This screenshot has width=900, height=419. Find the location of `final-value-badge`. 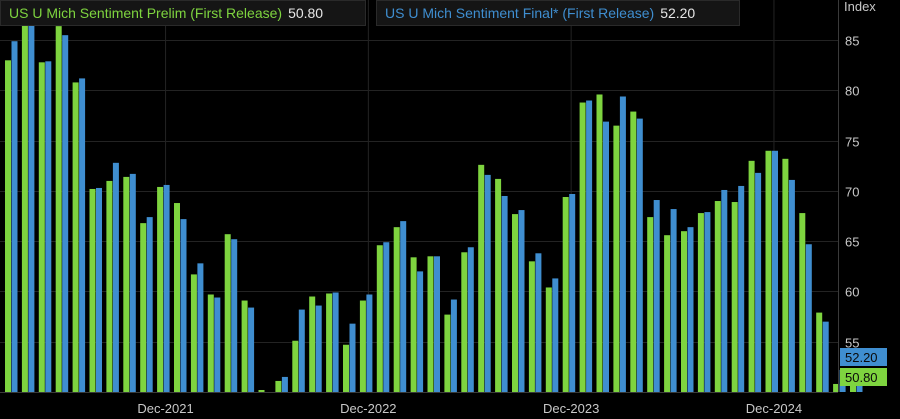

final-value-badge is located at coordinates (863, 357).